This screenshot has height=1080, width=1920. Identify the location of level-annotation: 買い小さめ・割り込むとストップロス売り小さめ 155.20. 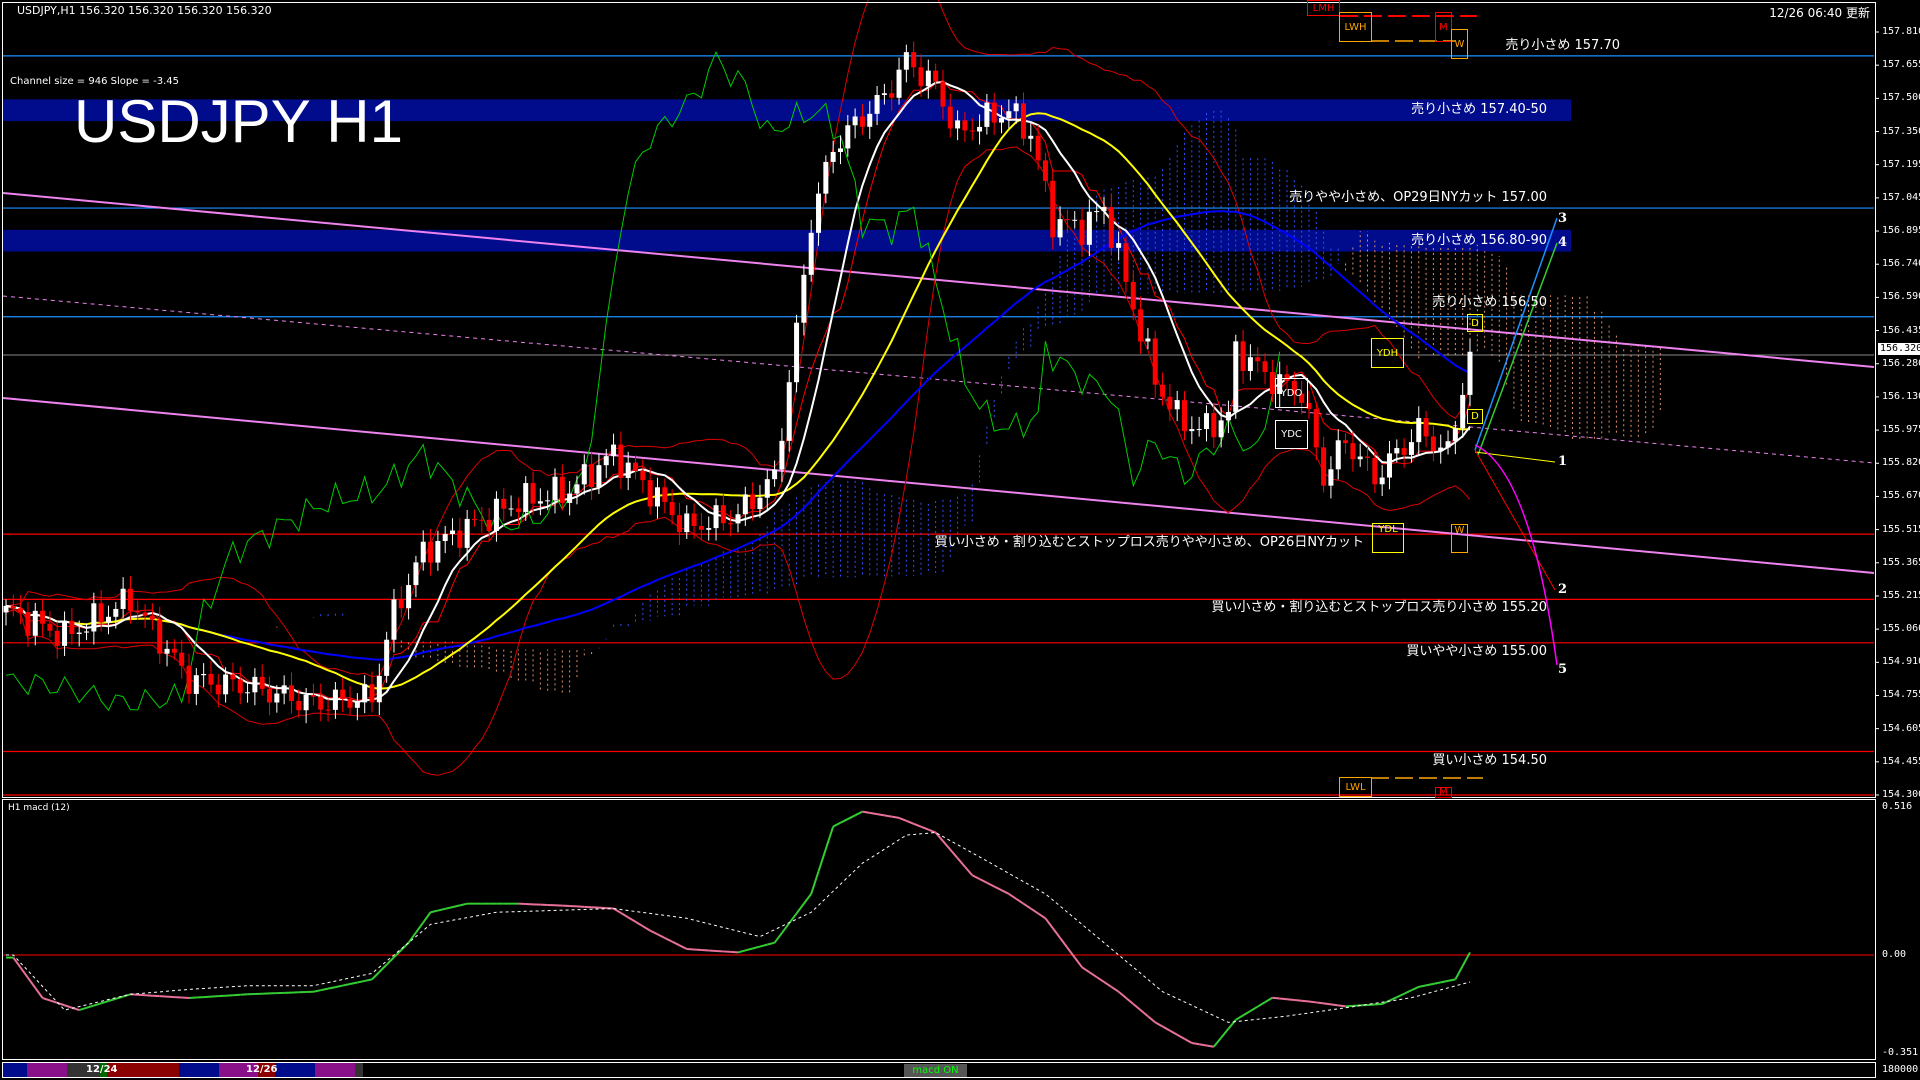
(1379, 608).